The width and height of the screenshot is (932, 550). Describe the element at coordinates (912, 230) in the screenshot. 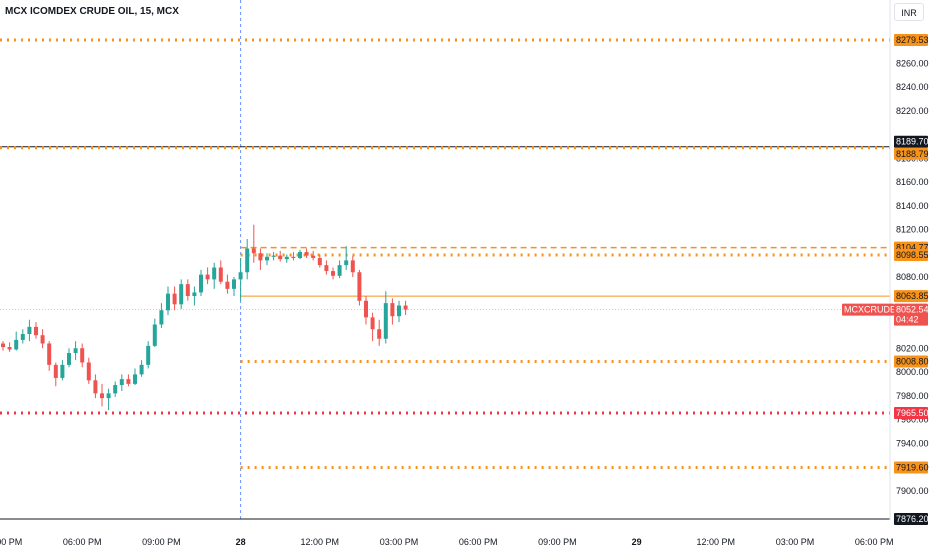

I see `y-tick-label: 8120.00` at that location.